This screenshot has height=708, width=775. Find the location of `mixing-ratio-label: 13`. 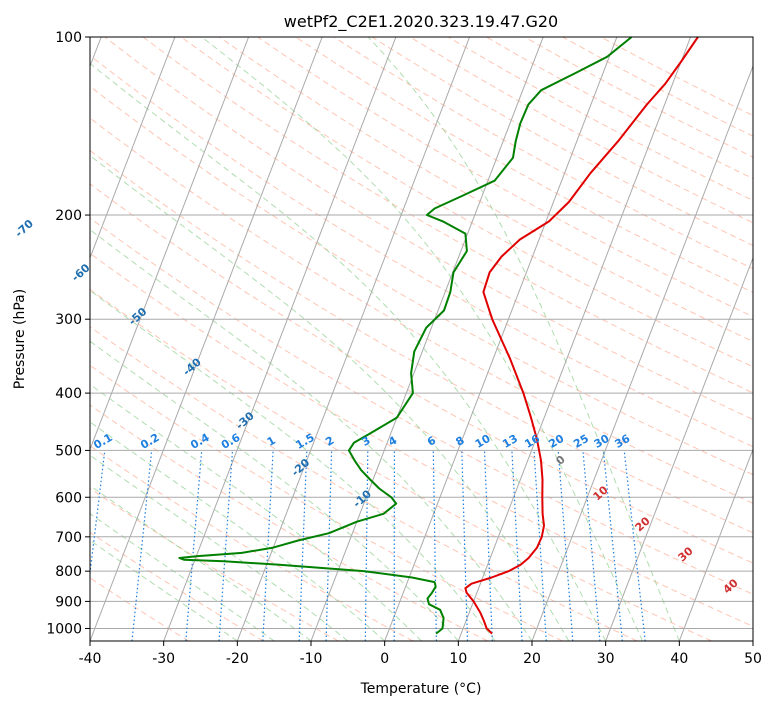

mixing-ratio-label: 13 is located at coordinates (510, 441).